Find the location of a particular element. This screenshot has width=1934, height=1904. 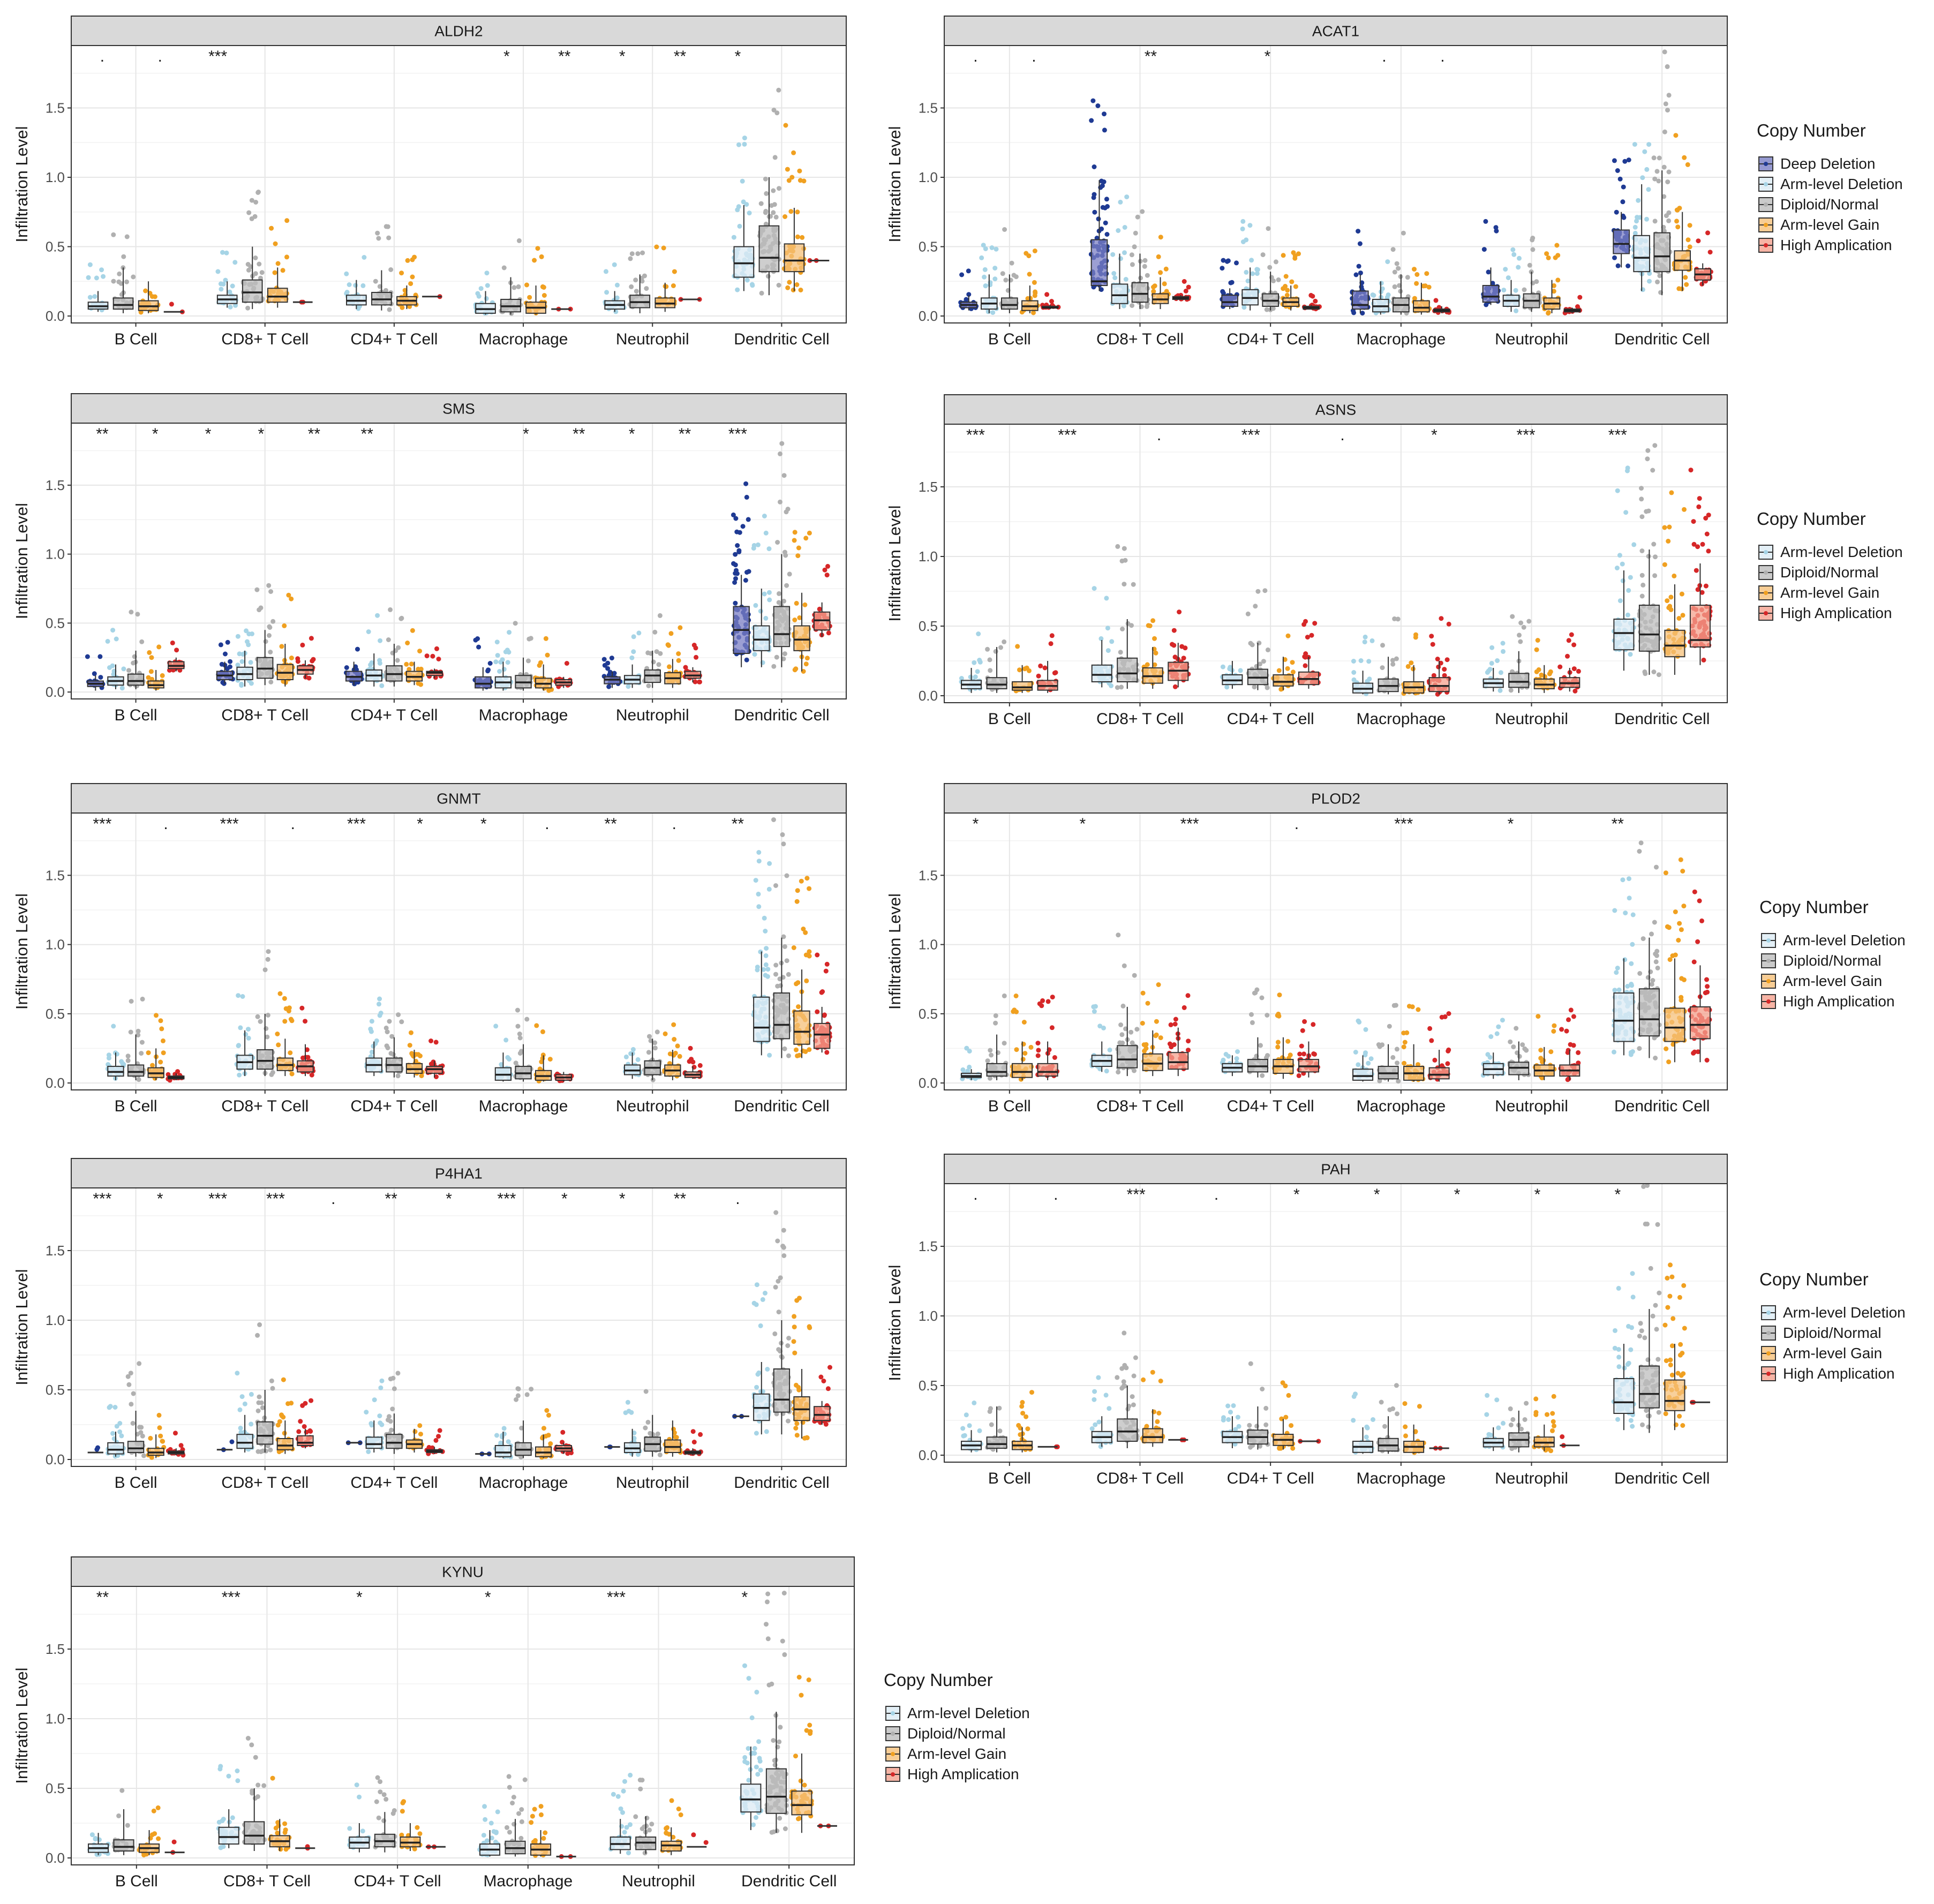

legend-label: Arm-level Deletion is located at coordinates (1841, 184).